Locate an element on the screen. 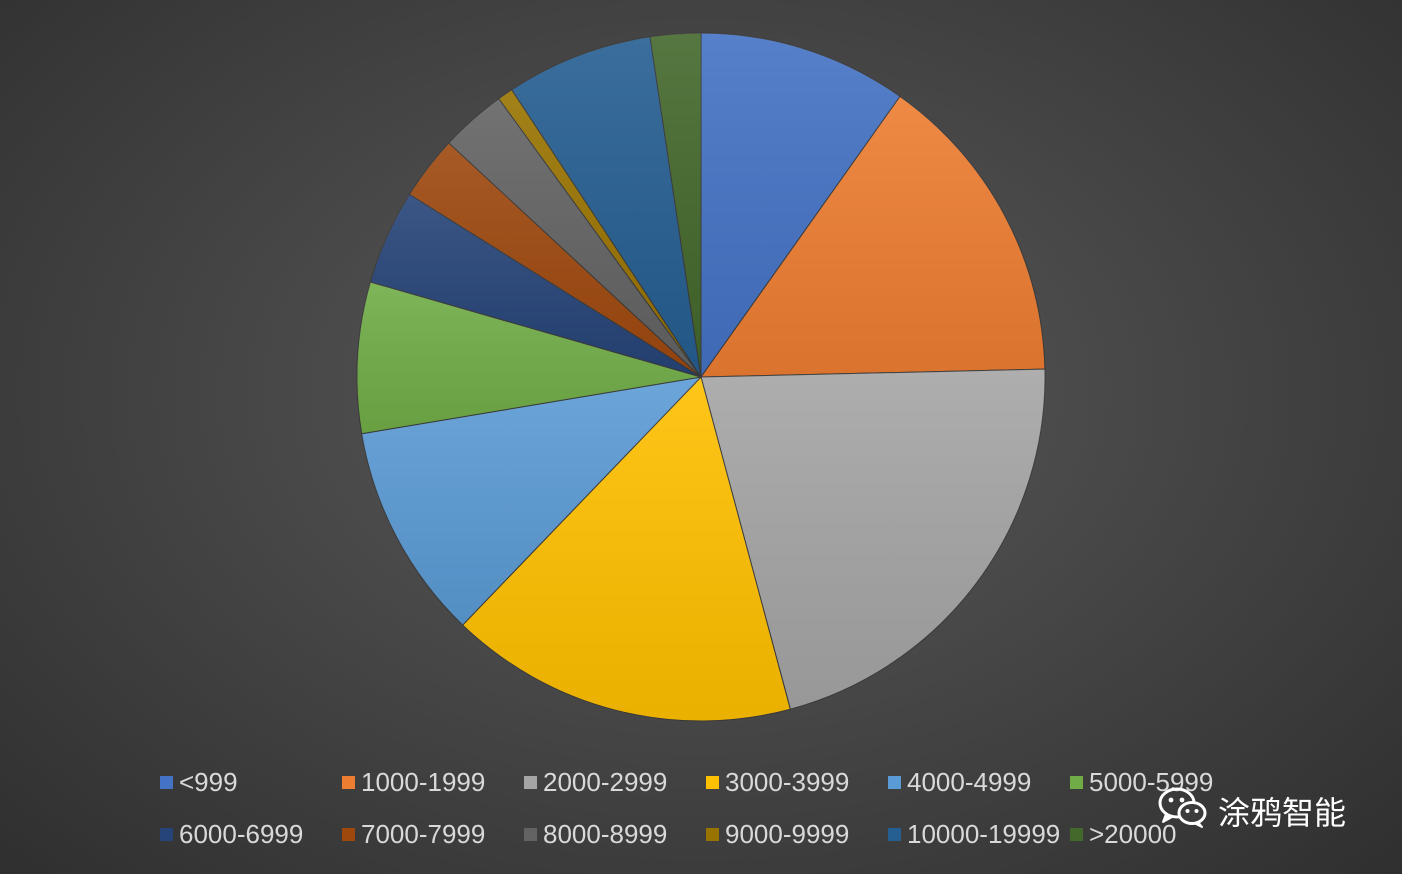  legend-item: 6000-6999 is located at coordinates (251, 834).